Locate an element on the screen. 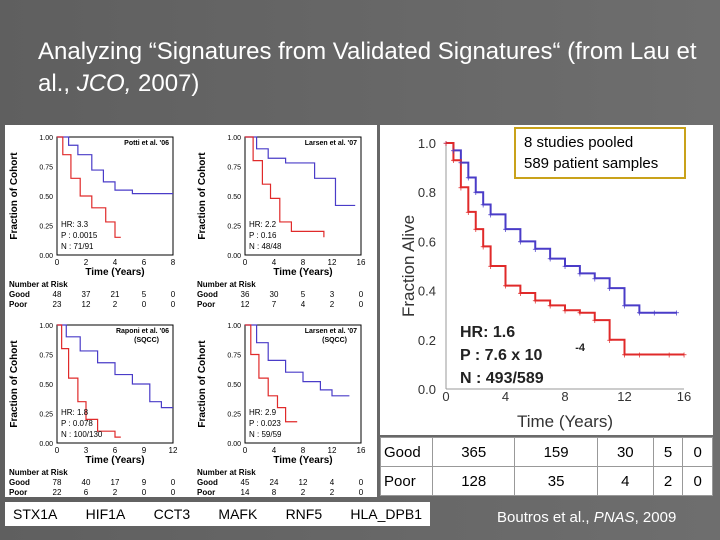  gene-label: MAFK is located at coordinates (238, 514).